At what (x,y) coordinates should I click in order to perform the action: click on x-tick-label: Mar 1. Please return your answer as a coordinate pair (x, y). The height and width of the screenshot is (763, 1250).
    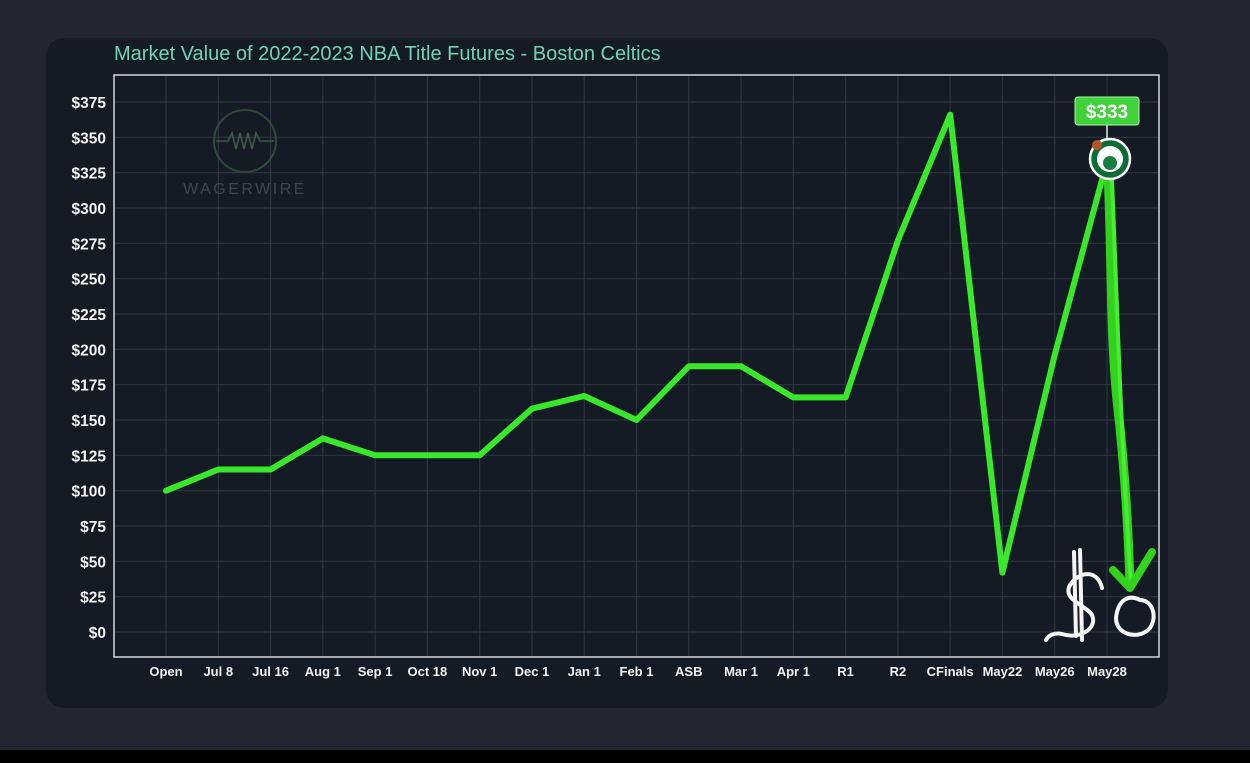
    Looking at the image, I should click on (741, 671).